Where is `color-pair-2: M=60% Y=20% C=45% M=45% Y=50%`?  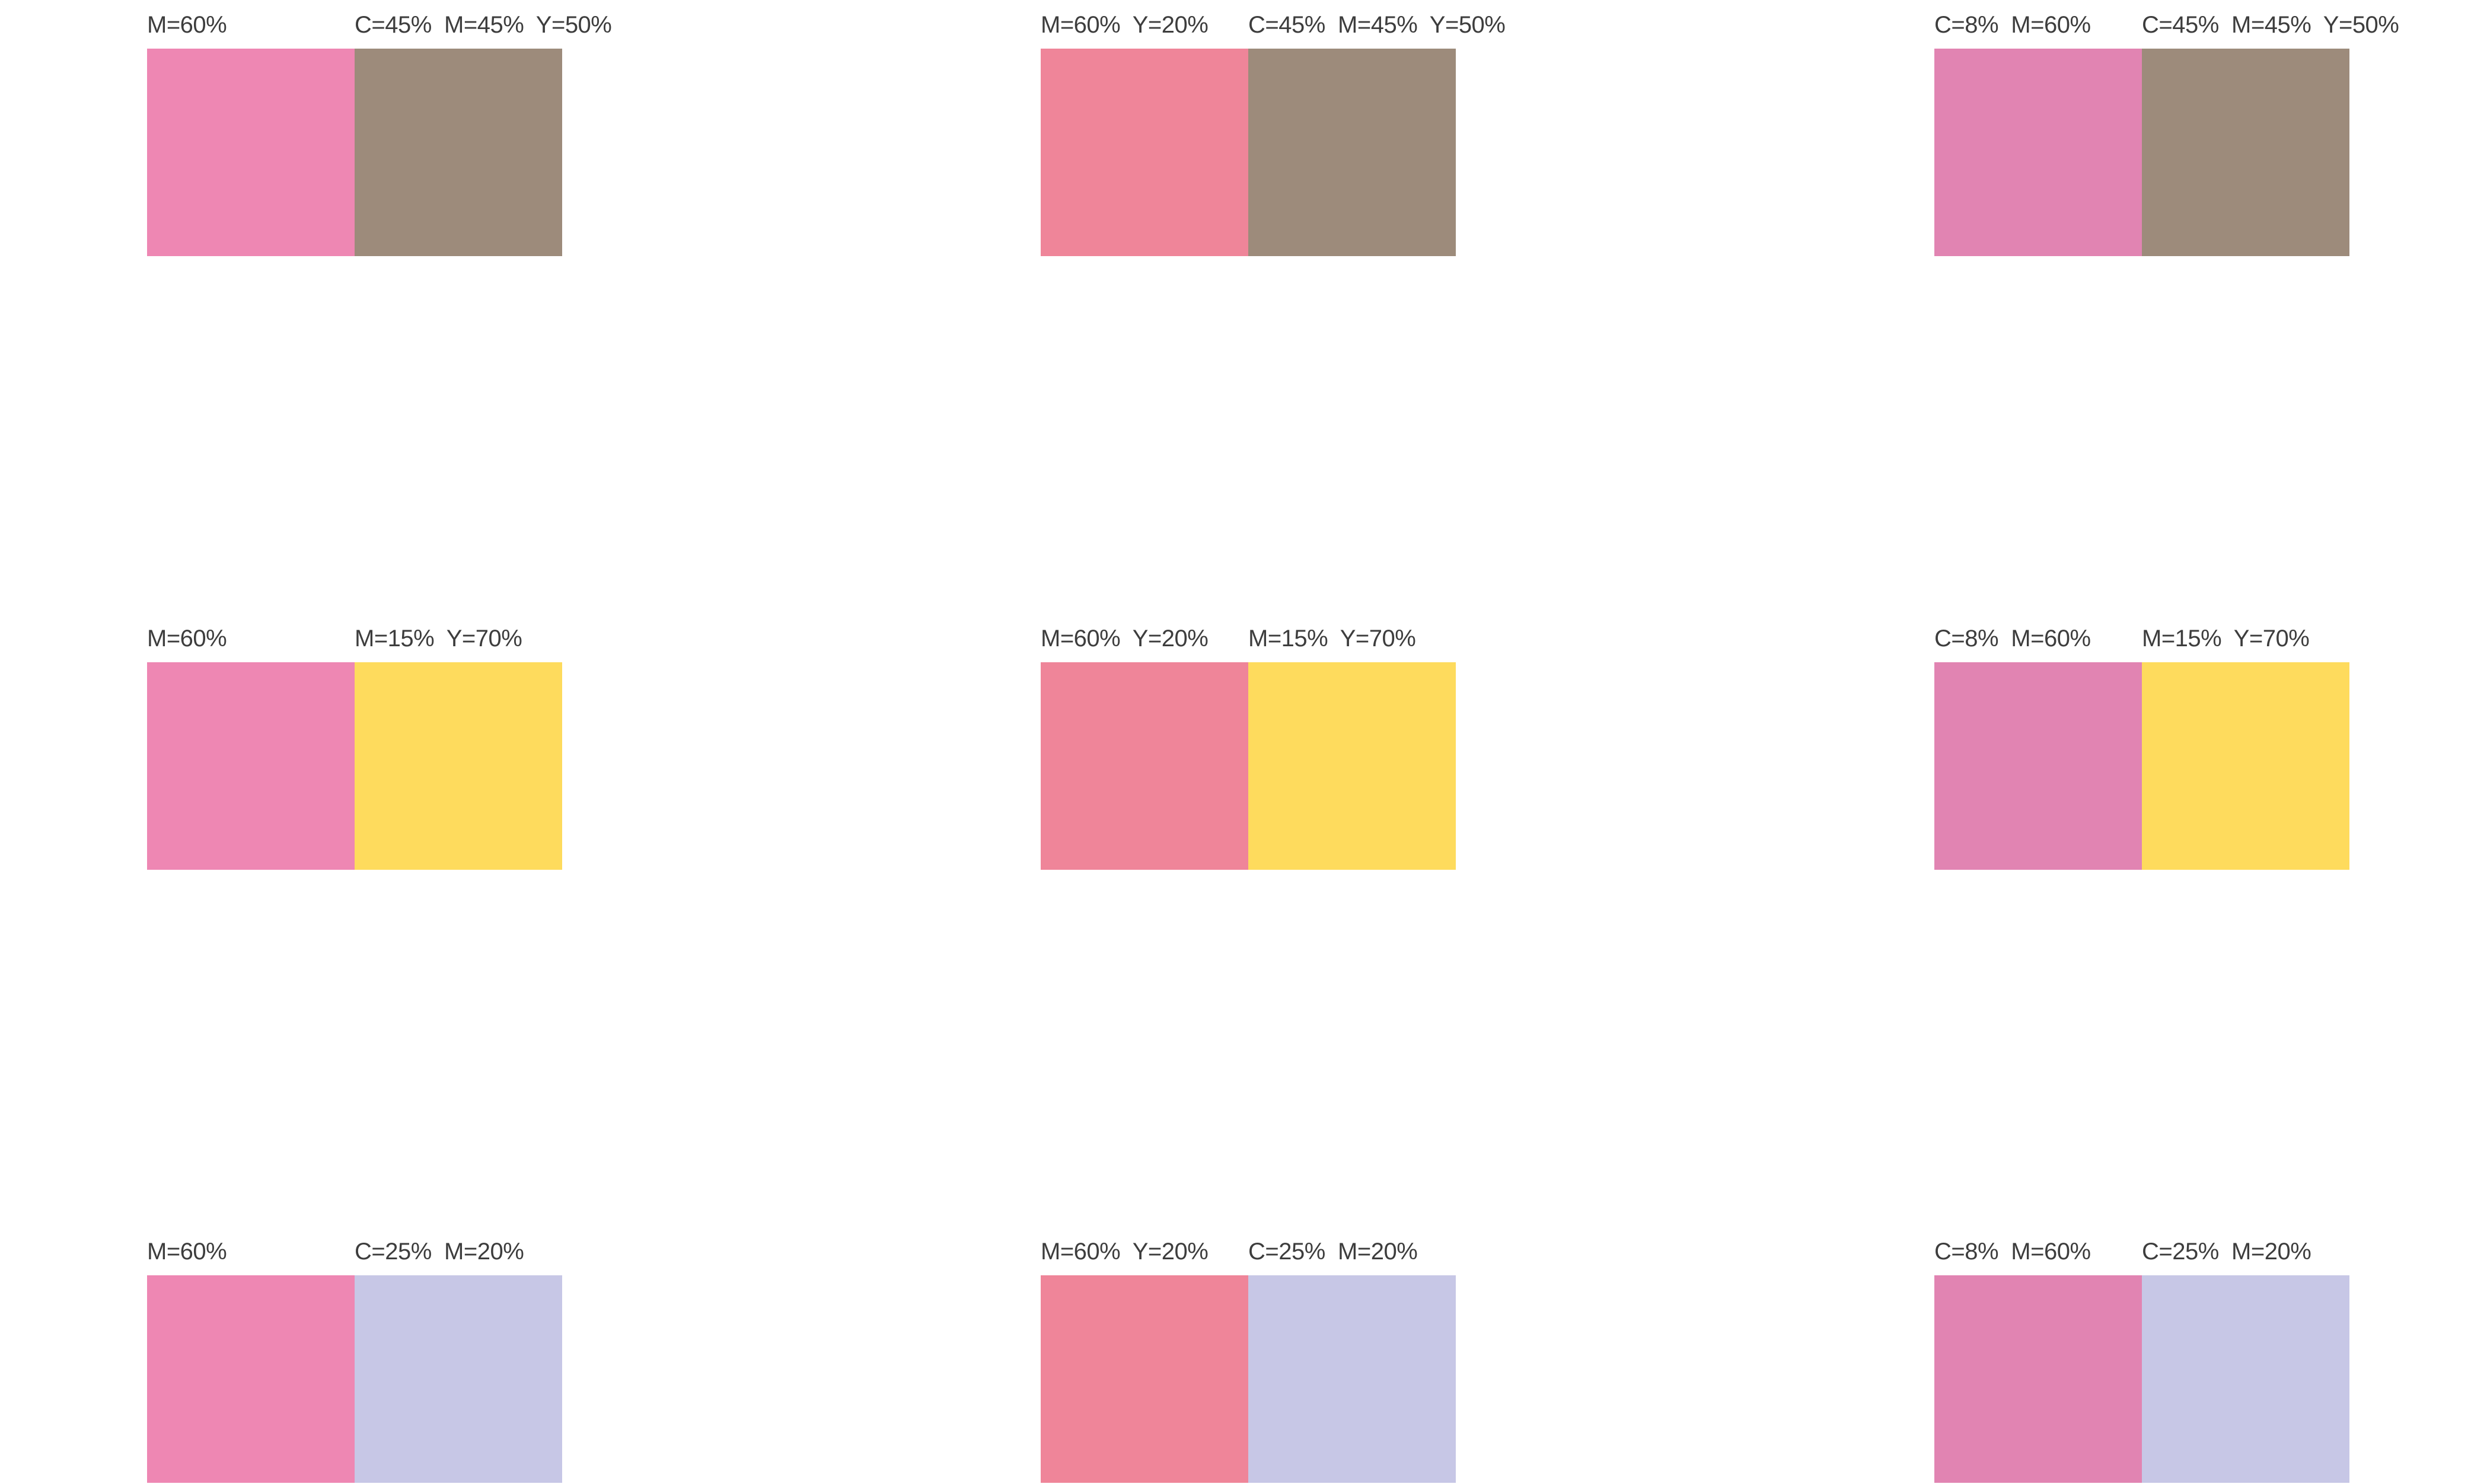
color-pair-2: M=60% Y=20% C=45% M=45% Y=50% is located at coordinates (1273, 128).